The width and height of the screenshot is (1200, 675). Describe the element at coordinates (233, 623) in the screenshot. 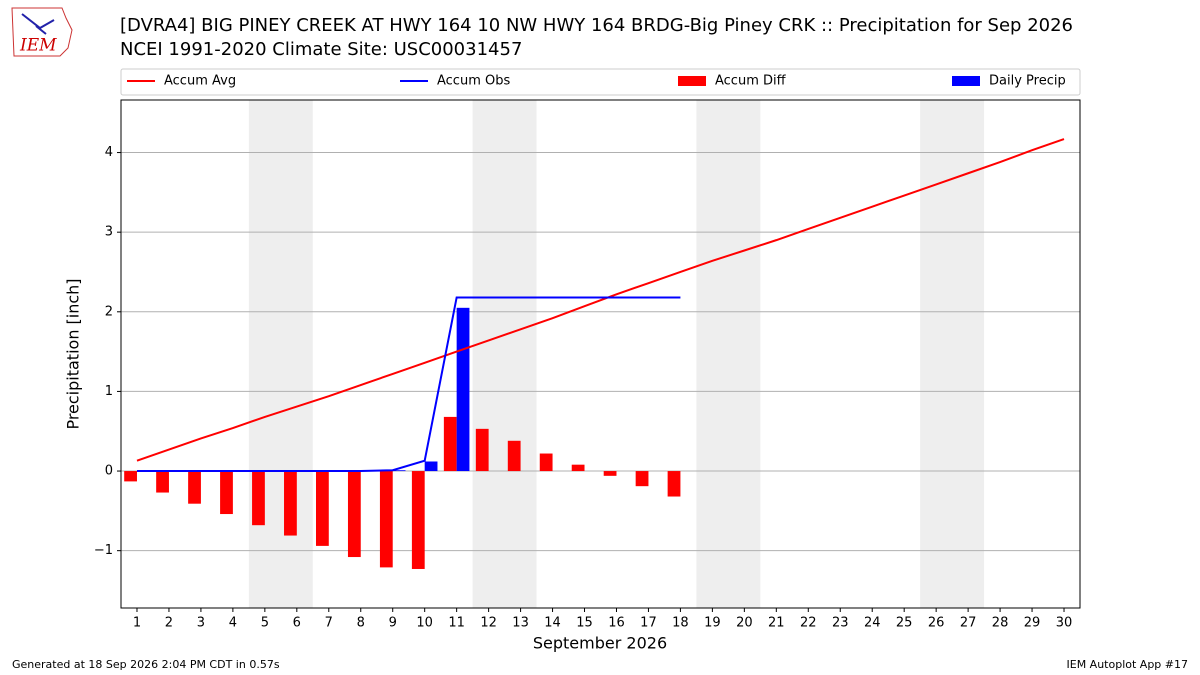

I see `x-tick-label: 4` at that location.